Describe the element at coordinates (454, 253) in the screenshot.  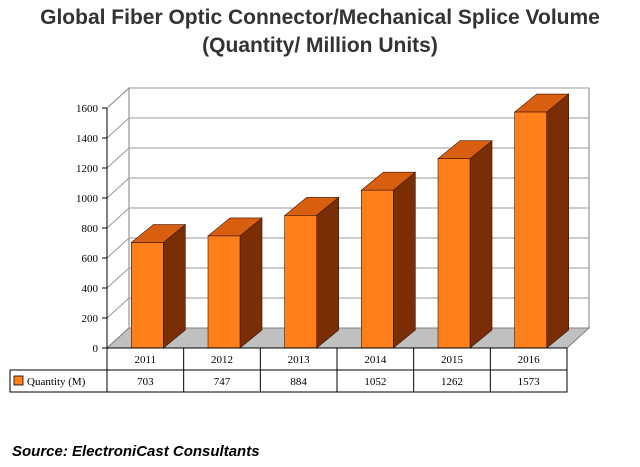
I see `bar-2015` at that location.